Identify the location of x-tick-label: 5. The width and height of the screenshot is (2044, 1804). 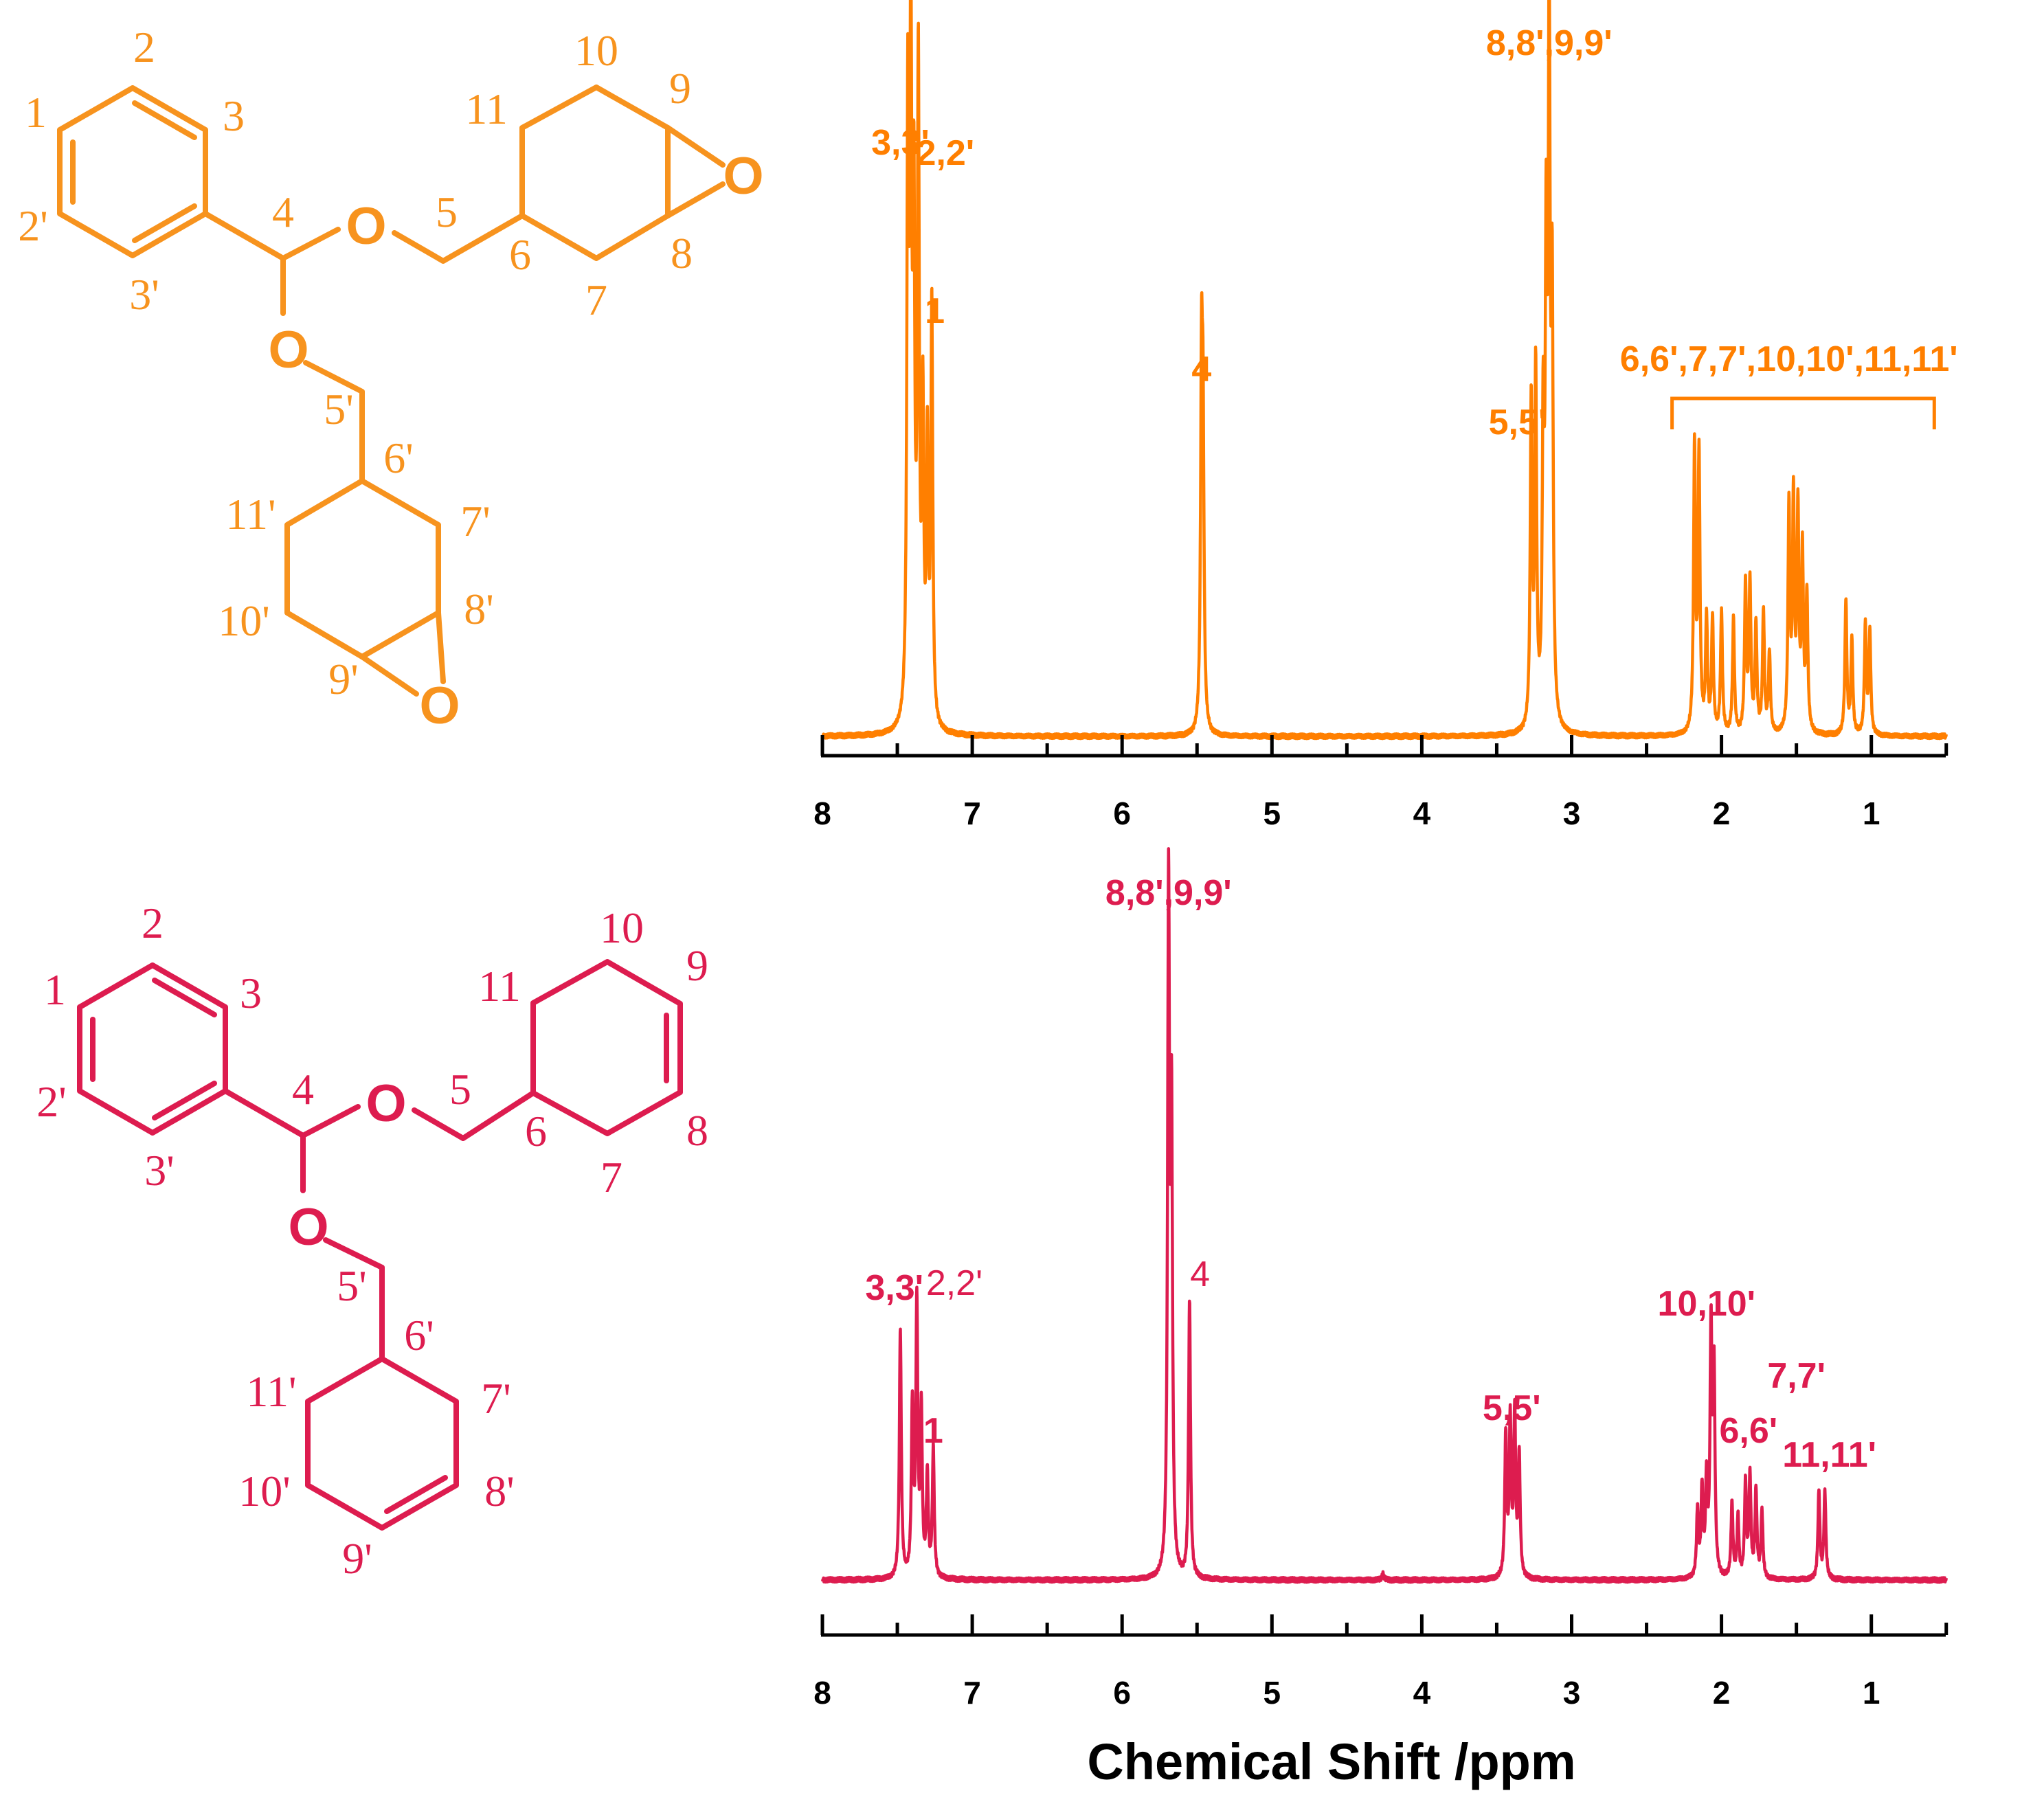
(1272, 813).